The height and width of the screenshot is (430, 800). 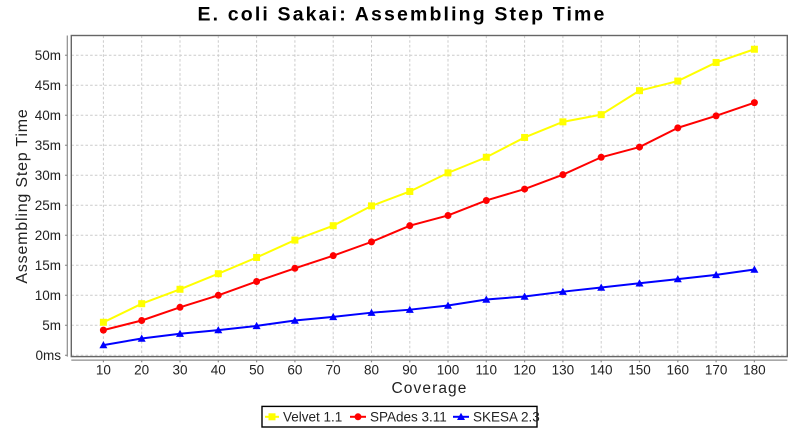 I want to click on svg-text: 130, so click(x=563, y=370).